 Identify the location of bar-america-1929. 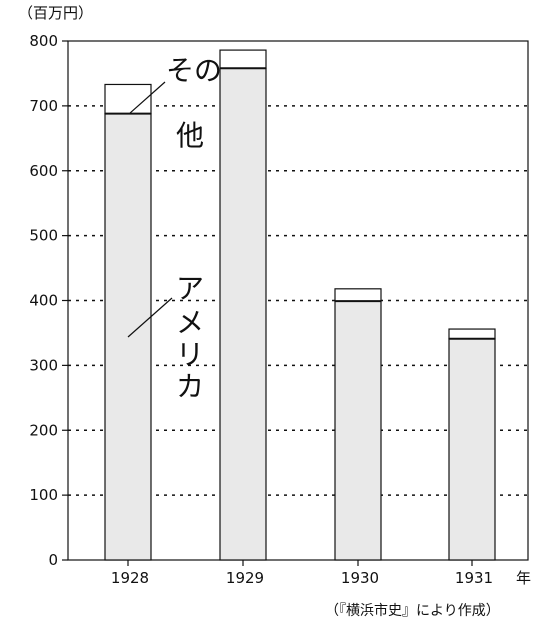
(243, 314).